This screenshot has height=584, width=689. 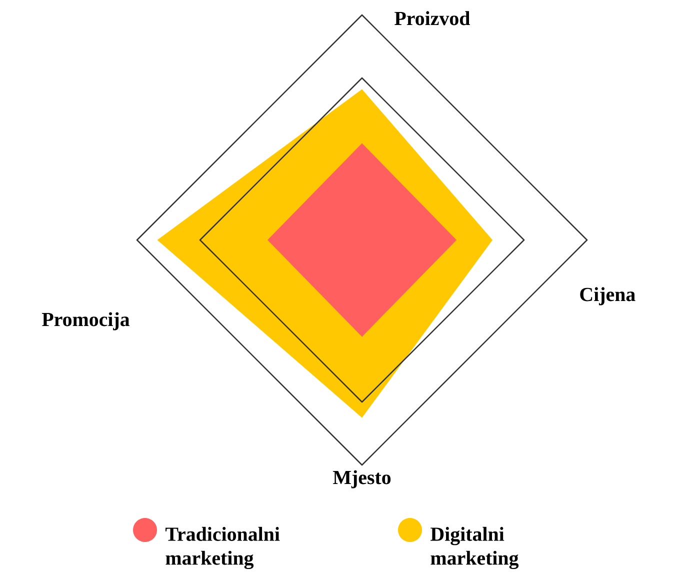 I want to click on spoke-label: Mjesto, so click(x=362, y=479).